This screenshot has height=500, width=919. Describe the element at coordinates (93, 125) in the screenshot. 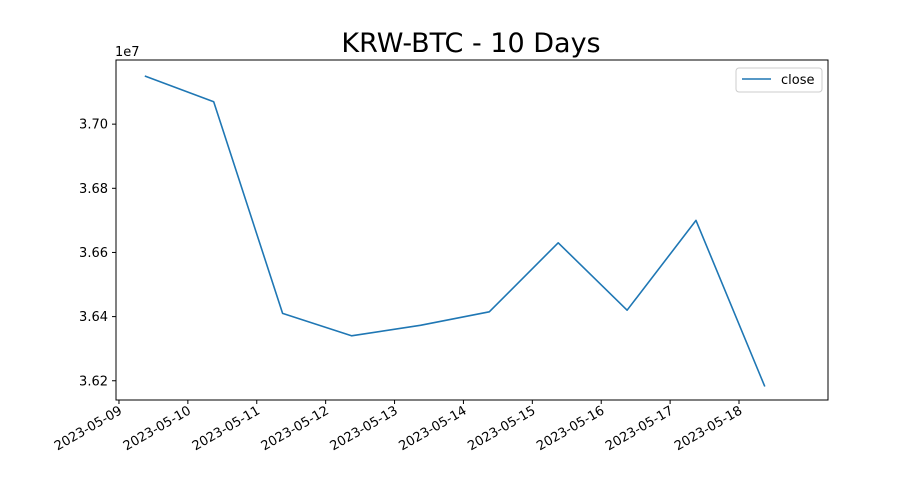

I see `y-tick-label: 3.70` at that location.